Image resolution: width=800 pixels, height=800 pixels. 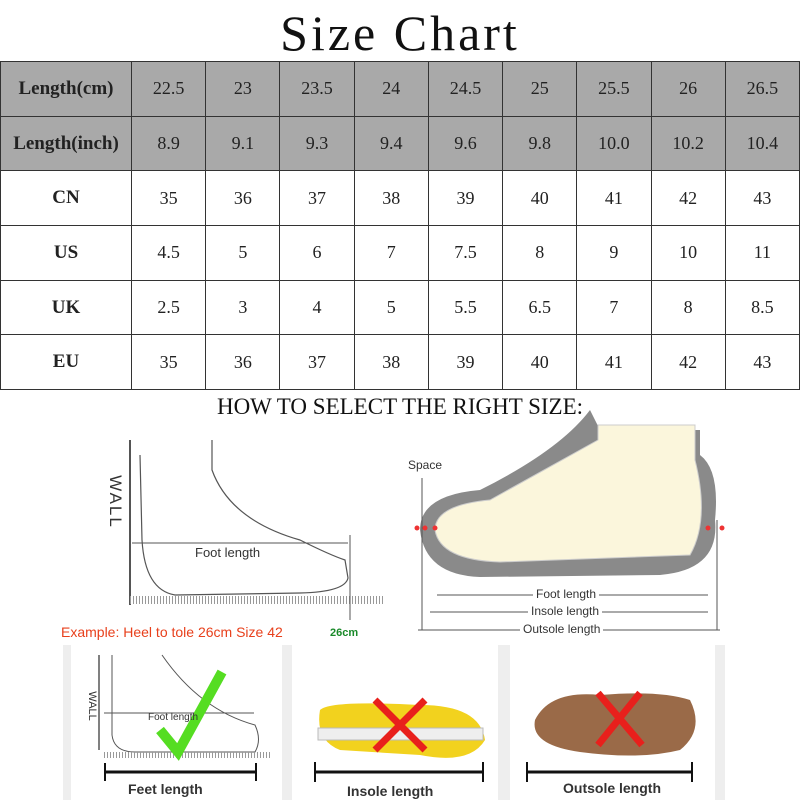 What do you see at coordinates (257, 530) in the screenshot?
I see `foot-wall-diagram` at bounding box center [257, 530].